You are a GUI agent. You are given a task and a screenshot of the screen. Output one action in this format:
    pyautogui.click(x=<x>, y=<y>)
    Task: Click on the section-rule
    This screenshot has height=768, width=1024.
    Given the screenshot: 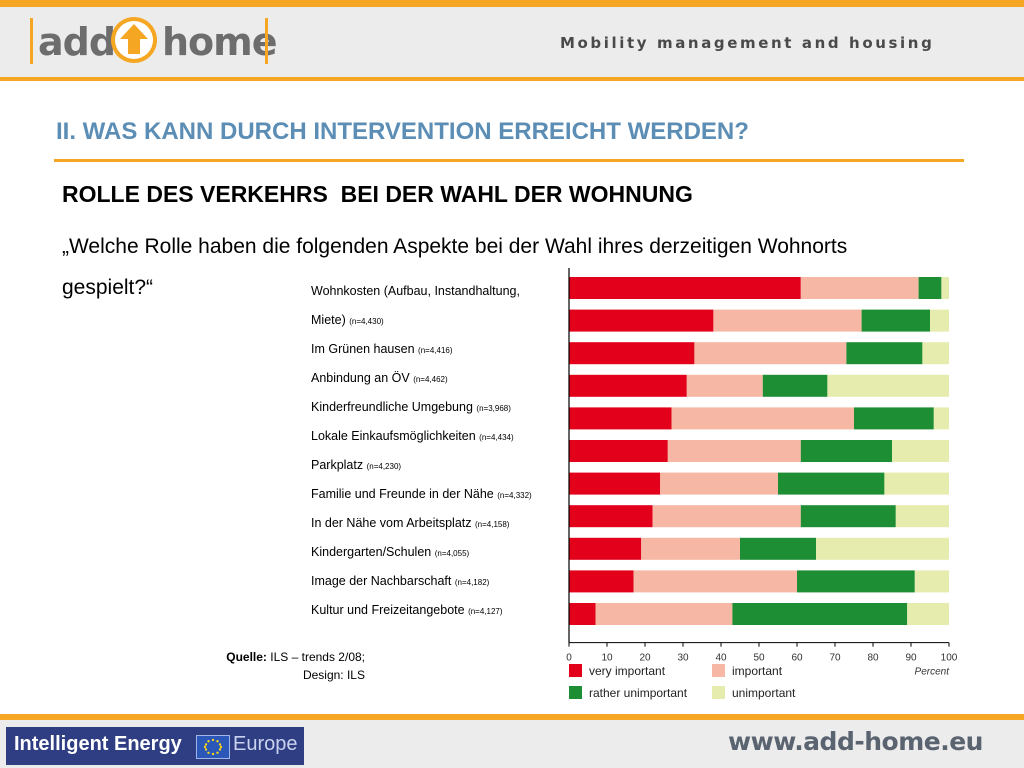 What is the action you would take?
    pyautogui.click(x=509, y=160)
    